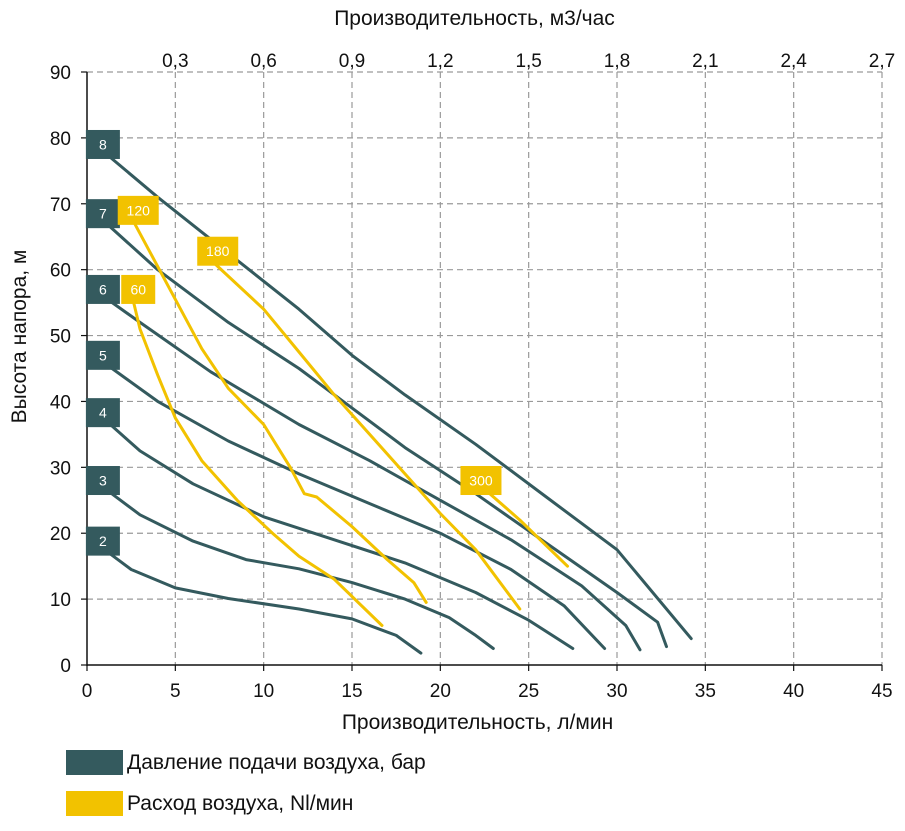  I want to click on x2-tick-label: 1,2, so click(440, 61).